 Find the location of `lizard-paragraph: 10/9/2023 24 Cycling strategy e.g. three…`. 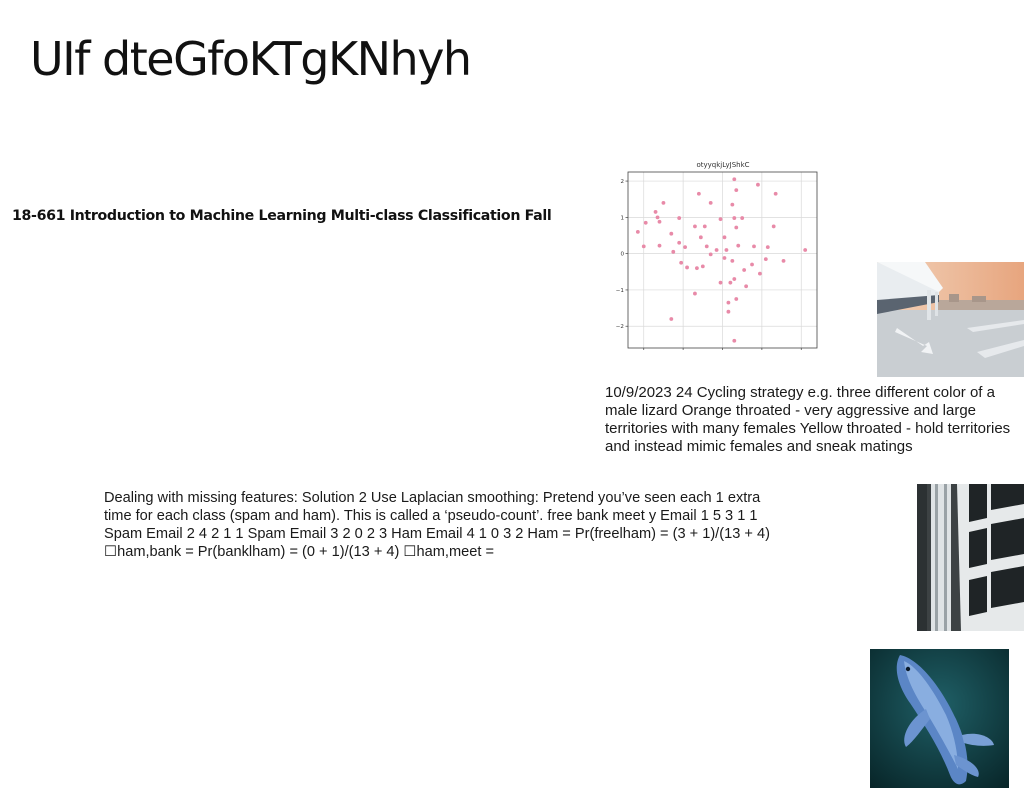

lizard-paragraph: 10/9/2023 24 Cycling strategy e.g. three… is located at coordinates (808, 419).